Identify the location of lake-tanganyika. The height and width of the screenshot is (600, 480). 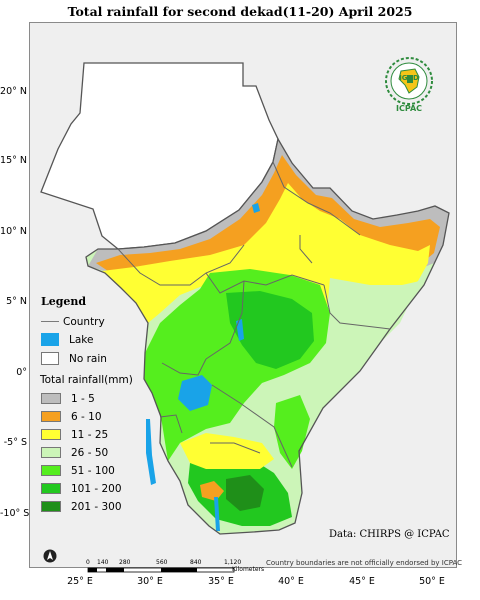
(151, 452).